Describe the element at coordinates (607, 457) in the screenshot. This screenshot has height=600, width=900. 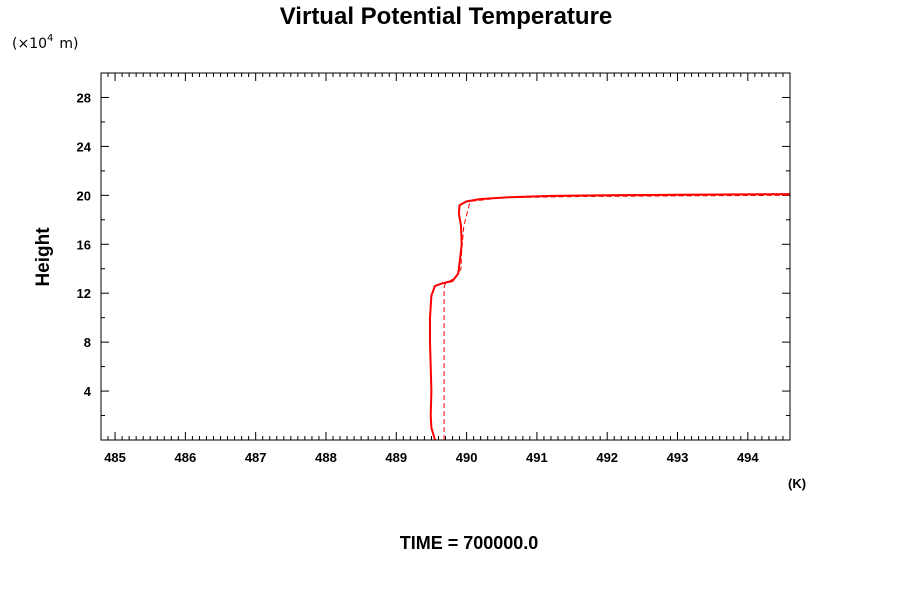
I see `x-tick-label: 492` at that location.